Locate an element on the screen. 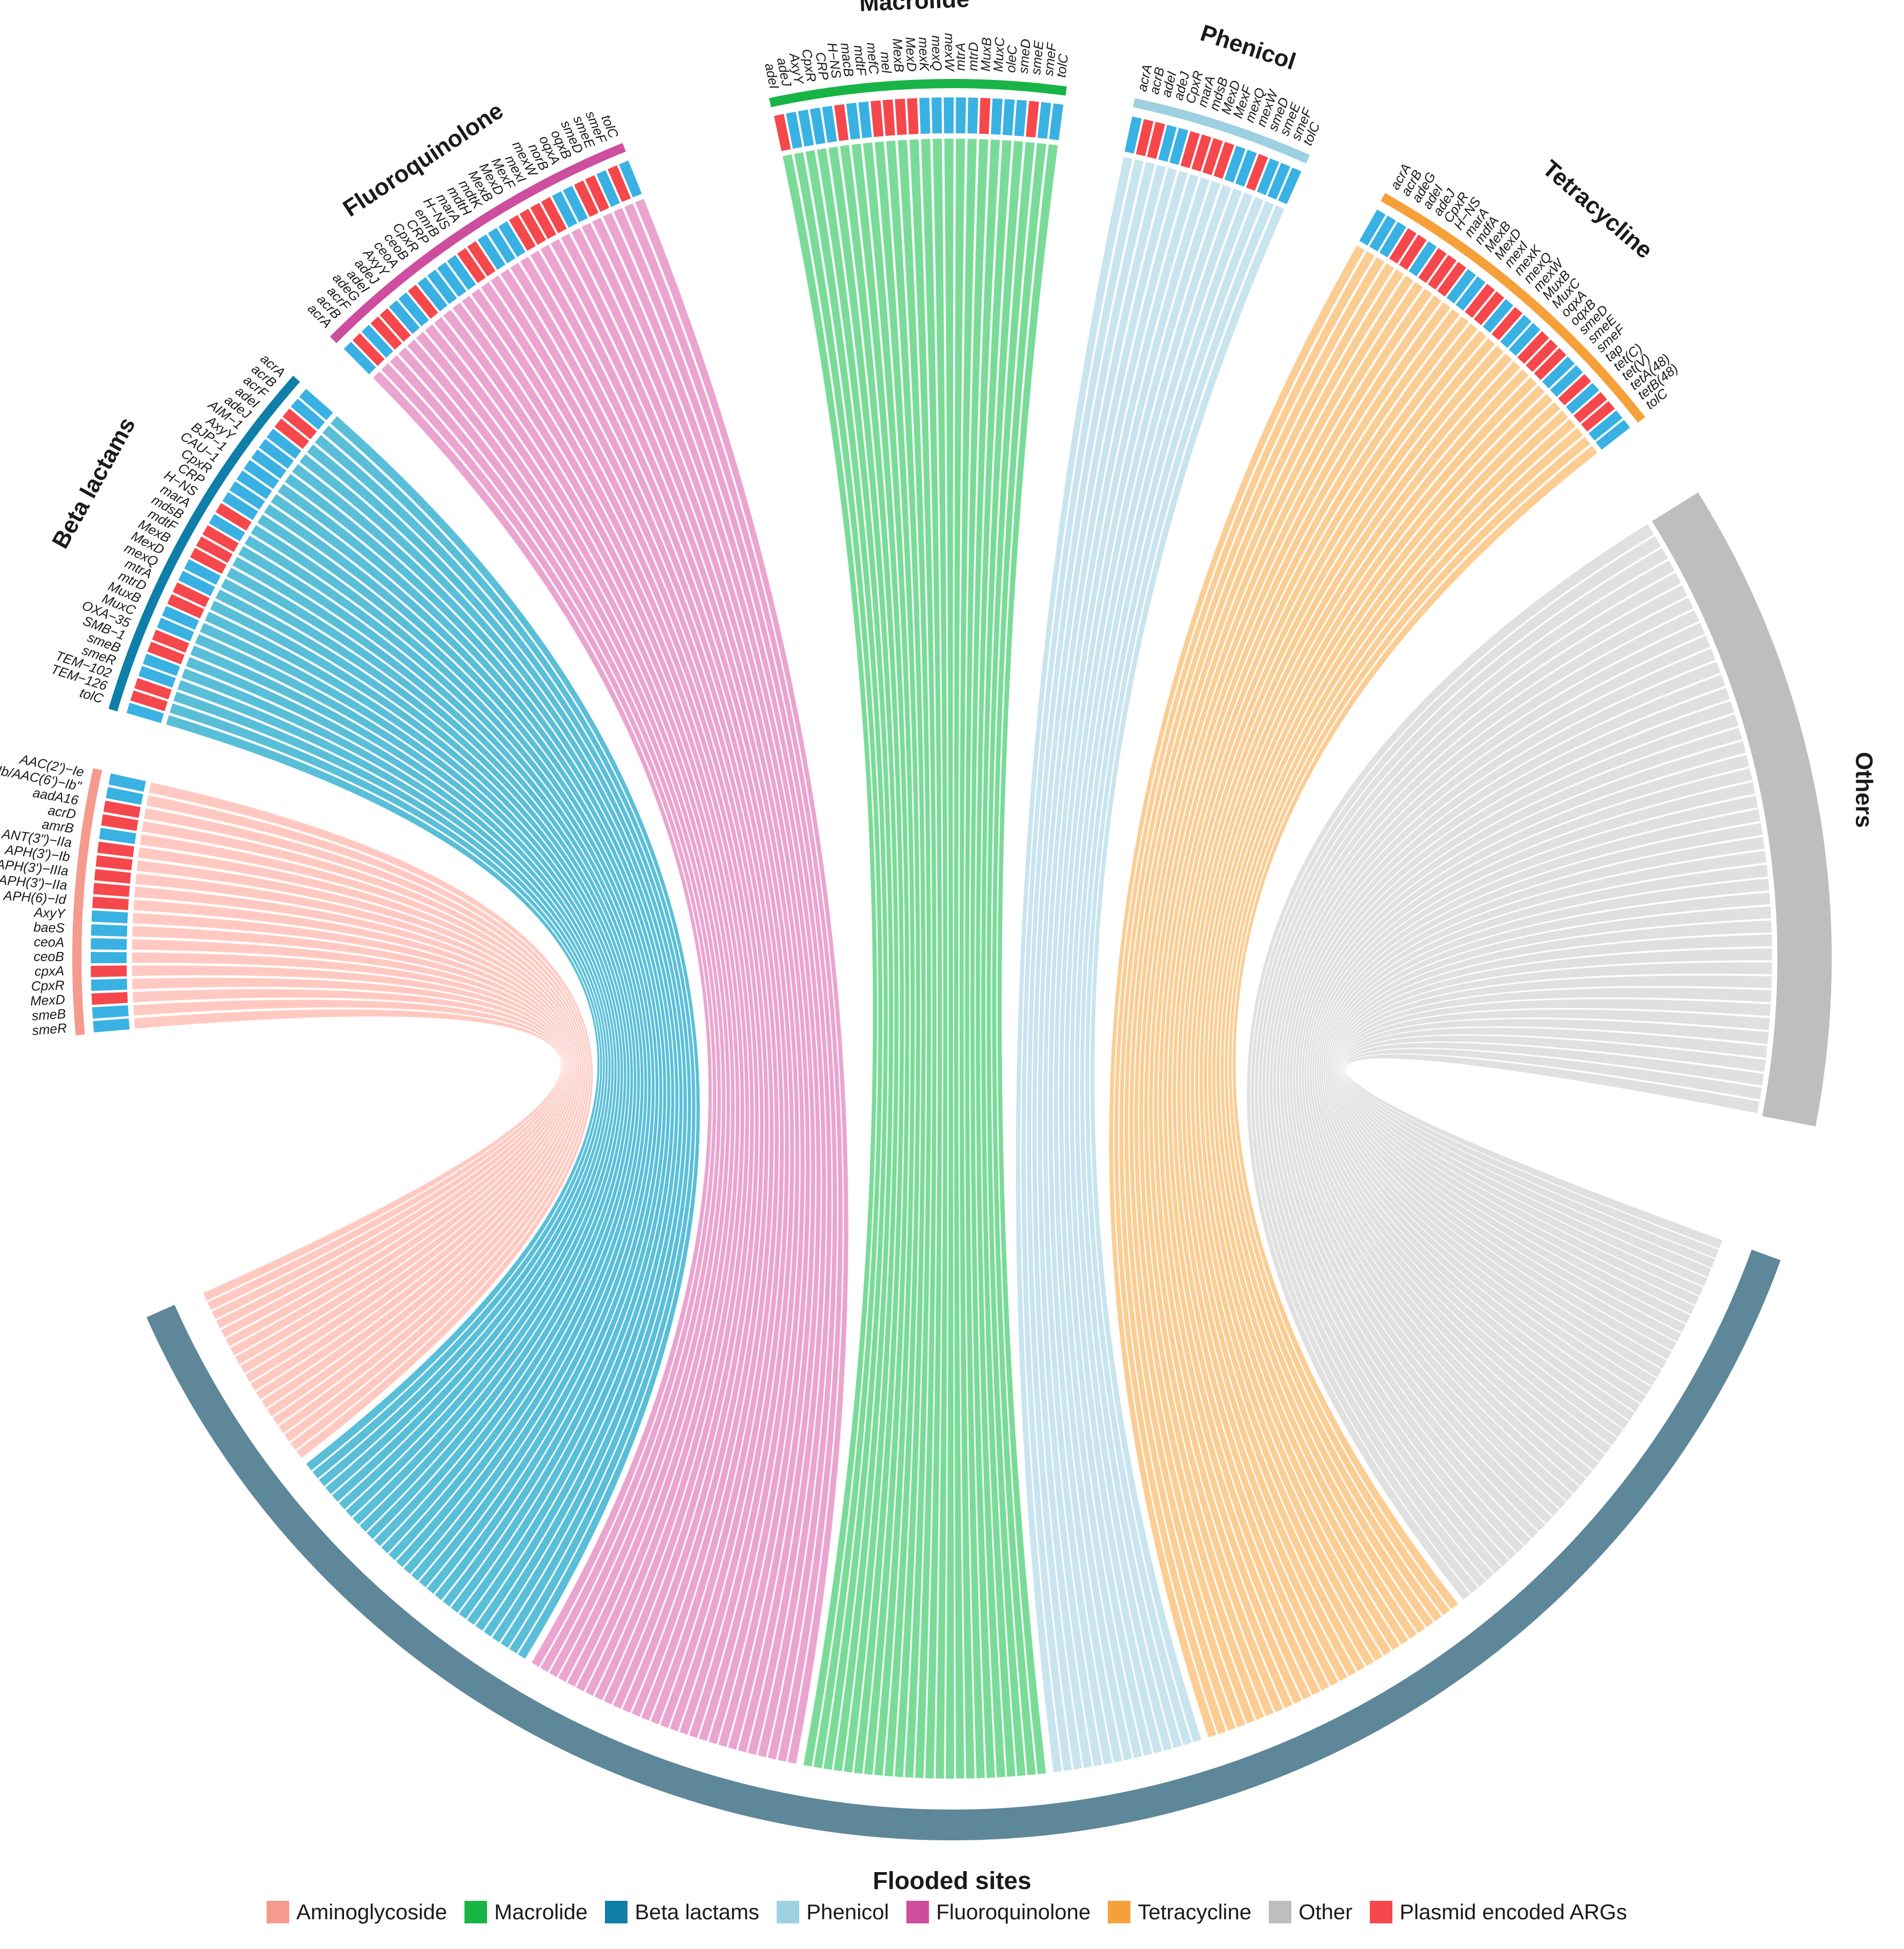 The image size is (1904, 1949). legend-item: Aminoglycoside is located at coordinates (357, 1912).